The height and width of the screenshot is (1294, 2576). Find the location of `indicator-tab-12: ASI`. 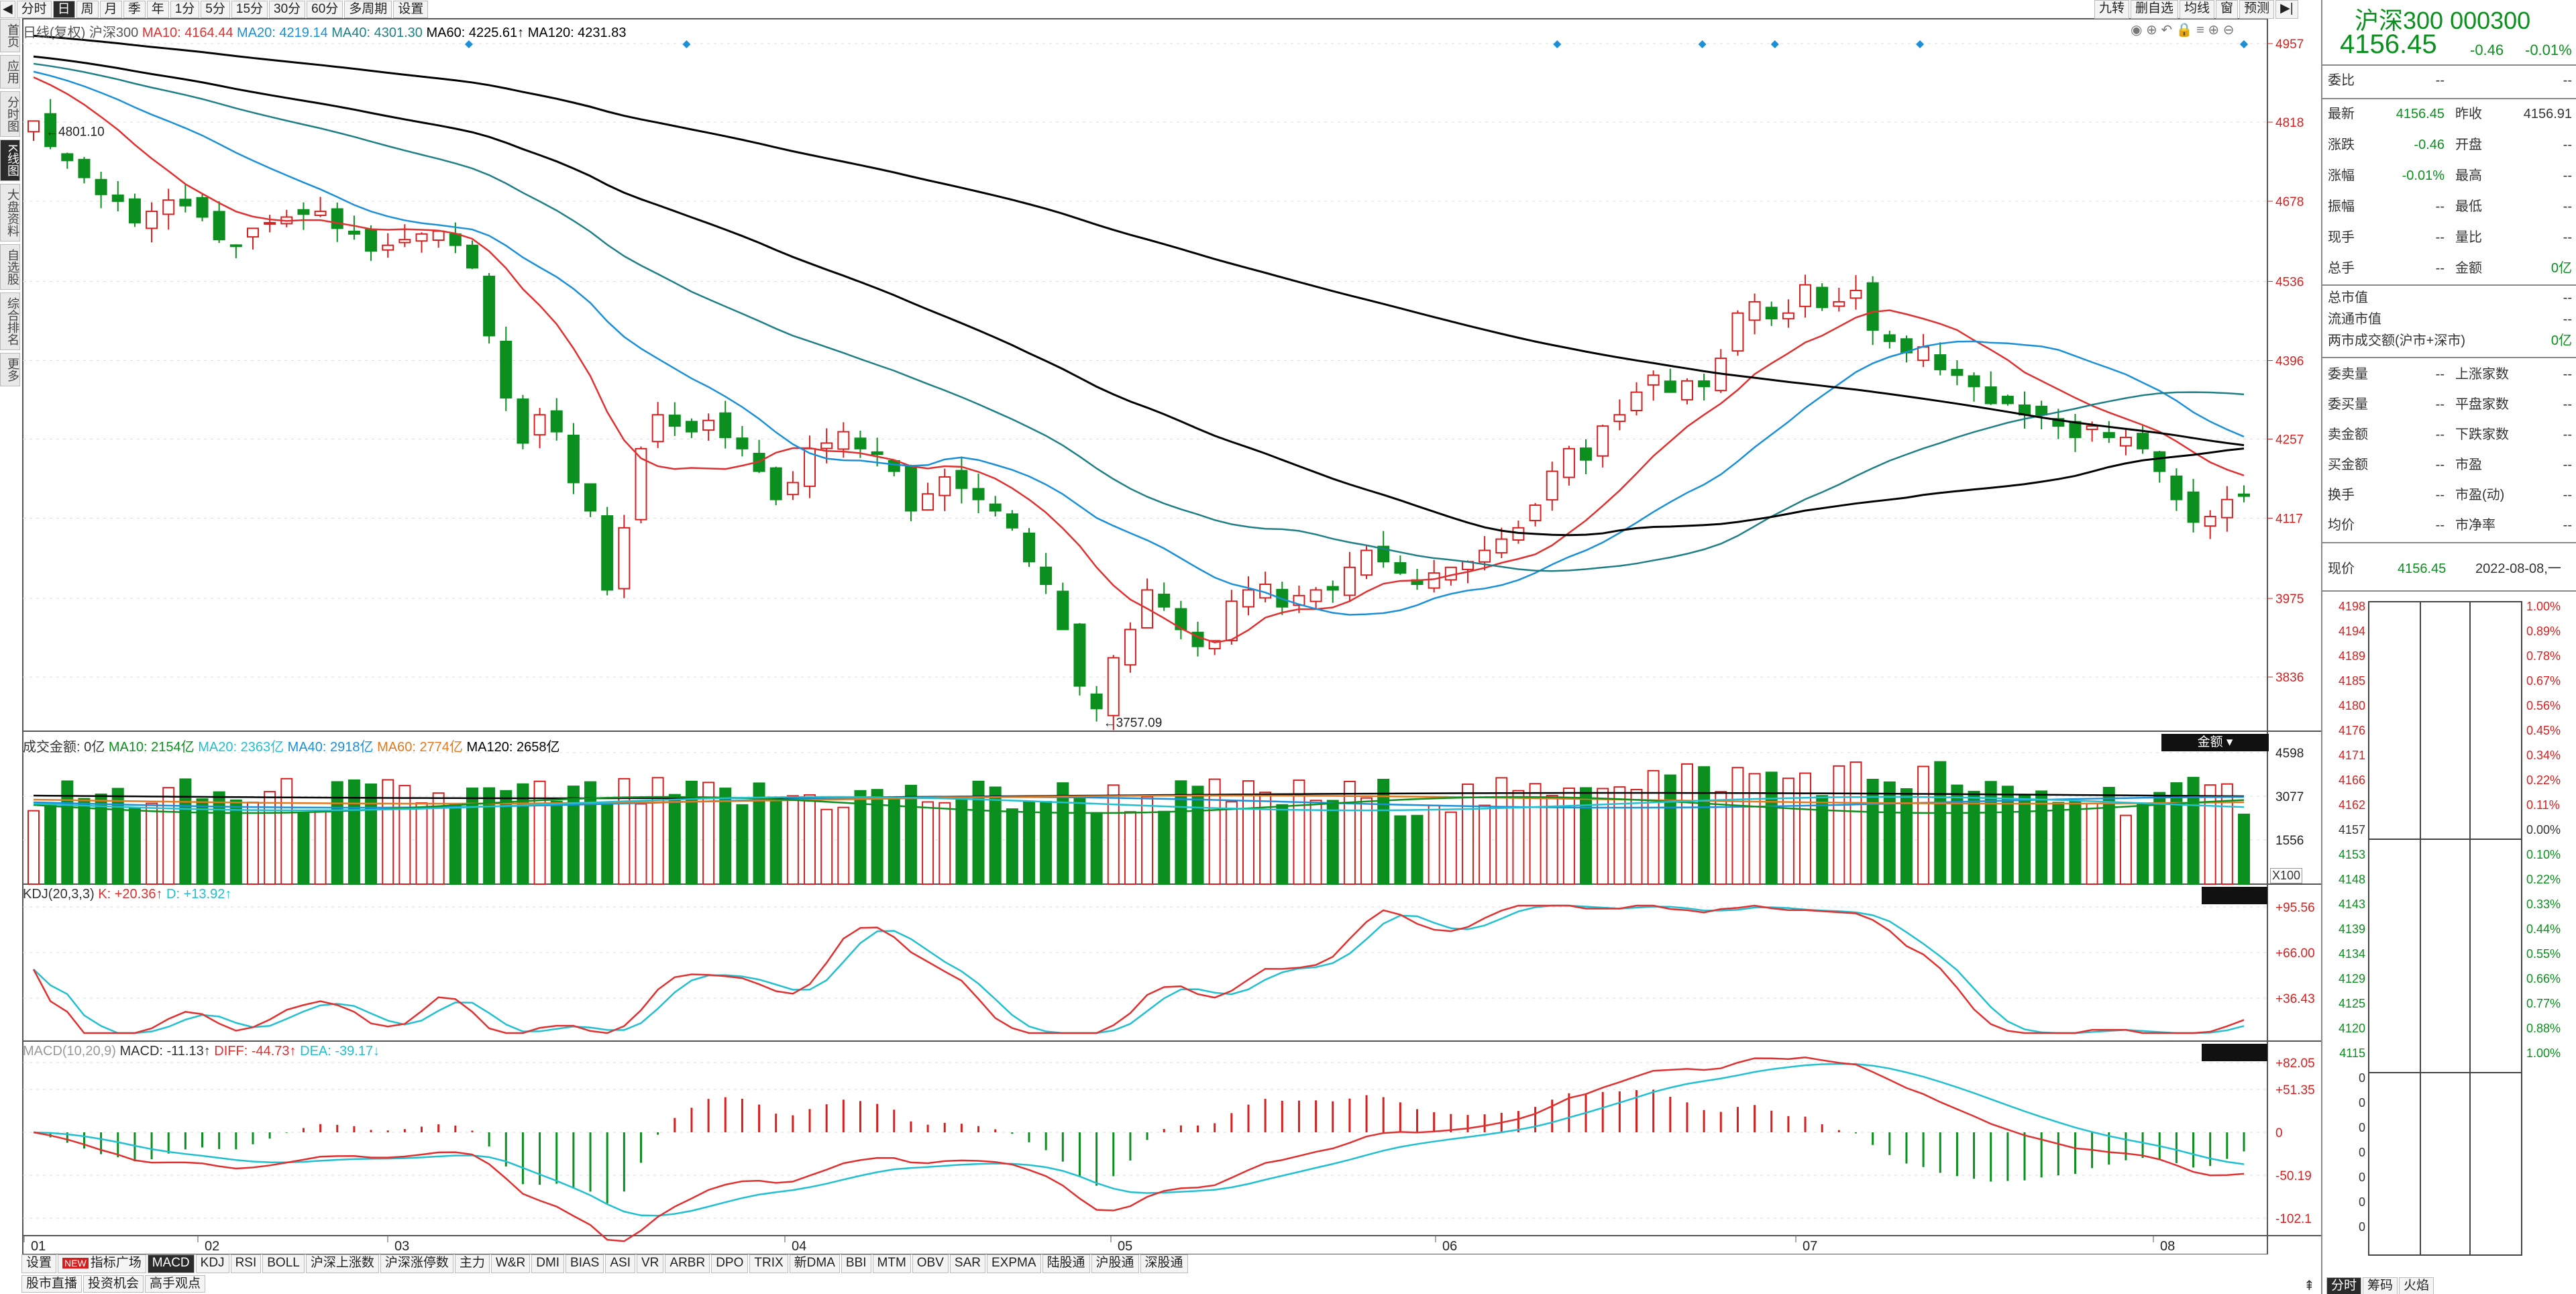

indicator-tab-12: ASI is located at coordinates (620, 1263).